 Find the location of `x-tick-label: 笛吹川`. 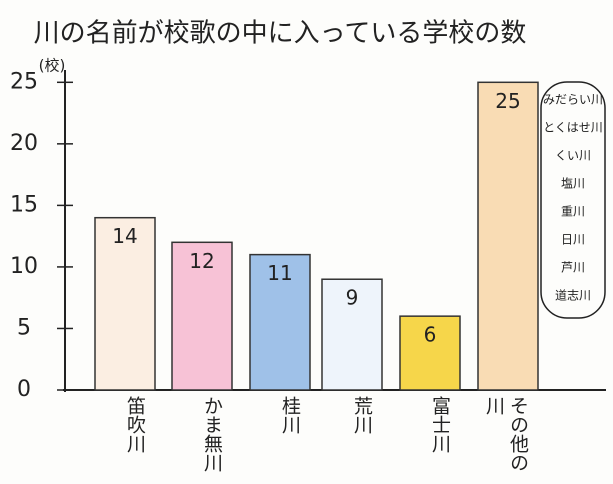

x-tick-label: 笛吹川 is located at coordinates (135, 424).